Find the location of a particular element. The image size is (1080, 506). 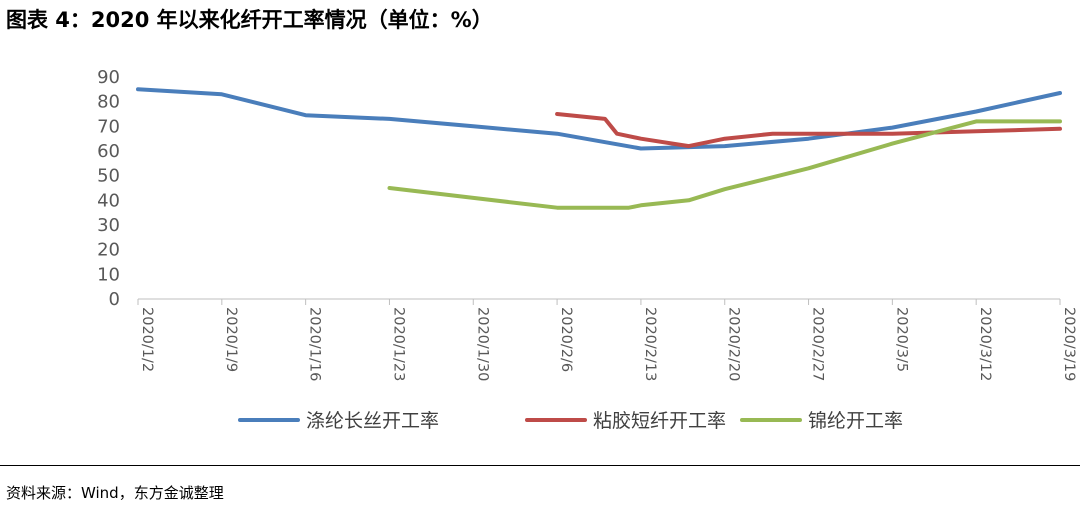

x-tick-label: 2020/3/5 is located at coordinates (901, 339).